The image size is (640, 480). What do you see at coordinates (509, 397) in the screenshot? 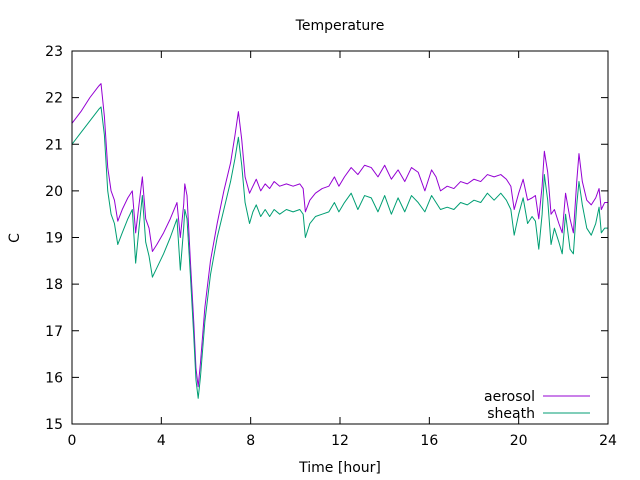
I see `legend-label-aerosol: aerosol` at bounding box center [509, 397].